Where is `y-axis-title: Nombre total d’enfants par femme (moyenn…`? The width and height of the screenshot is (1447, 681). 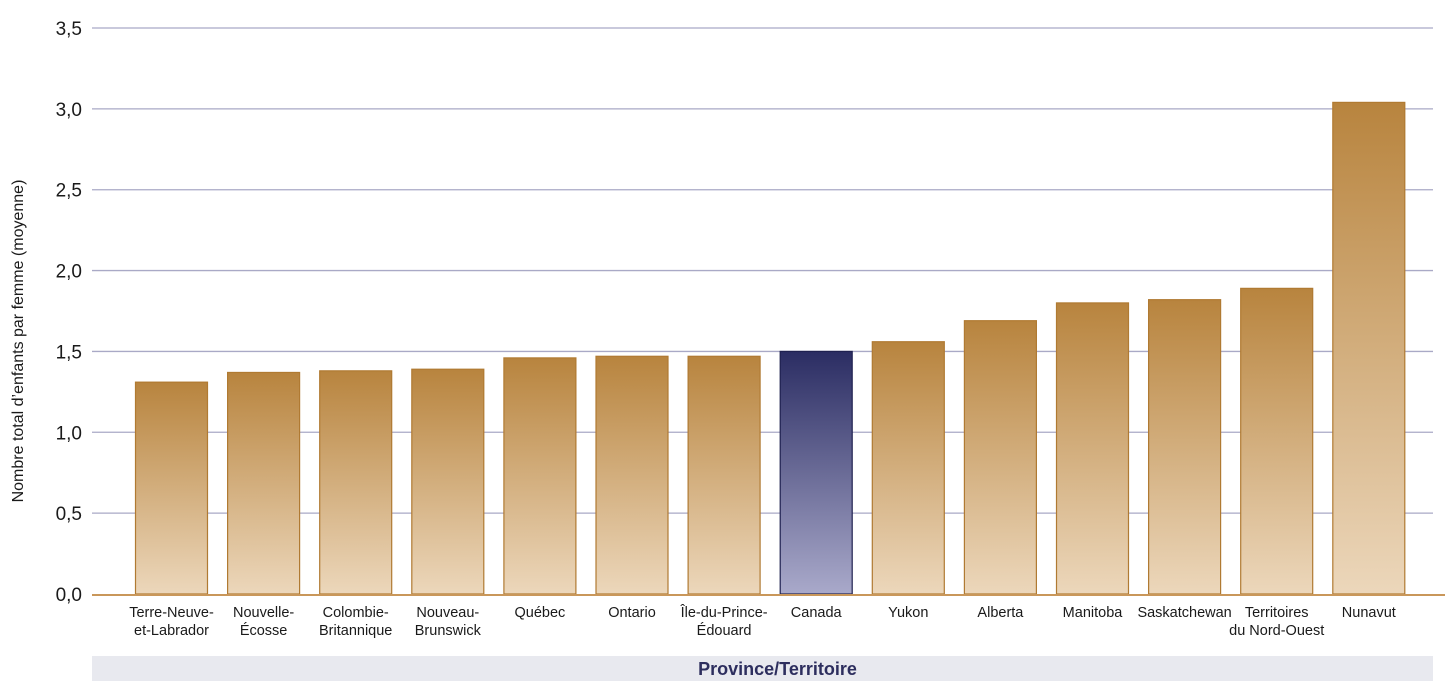 y-axis-title: Nombre total d’enfants par femme (moyenn… is located at coordinates (18, 341).